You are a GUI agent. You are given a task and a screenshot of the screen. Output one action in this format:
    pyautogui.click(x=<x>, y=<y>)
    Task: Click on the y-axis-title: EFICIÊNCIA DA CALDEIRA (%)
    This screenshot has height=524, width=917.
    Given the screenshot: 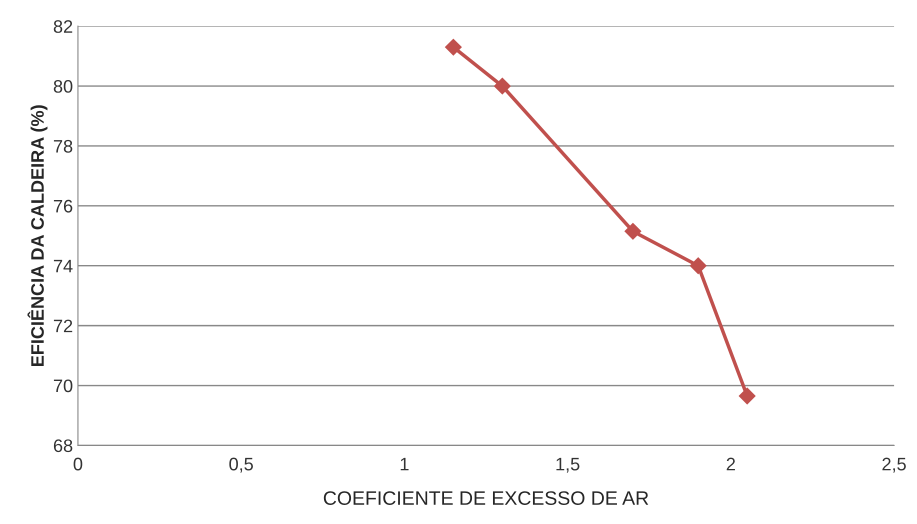 What is the action you would take?
    pyautogui.click(x=38, y=235)
    